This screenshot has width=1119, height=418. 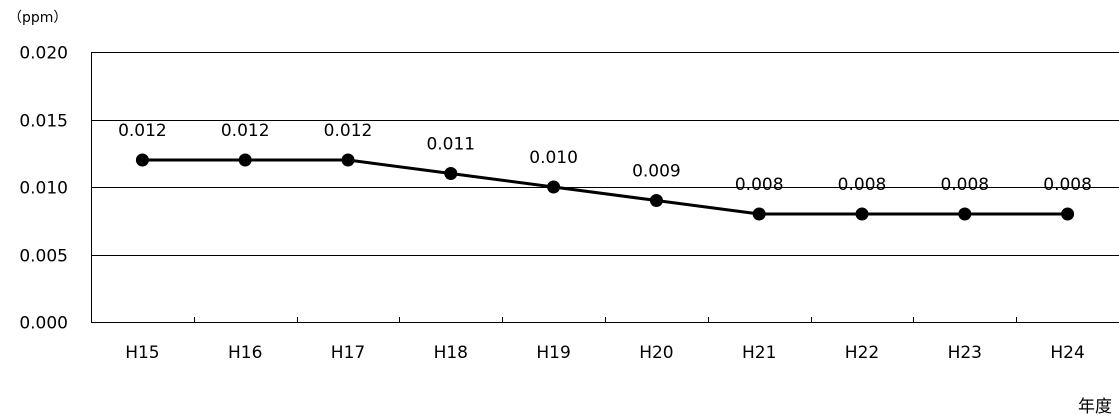 I want to click on x-tick-label: H22, so click(x=862, y=353).